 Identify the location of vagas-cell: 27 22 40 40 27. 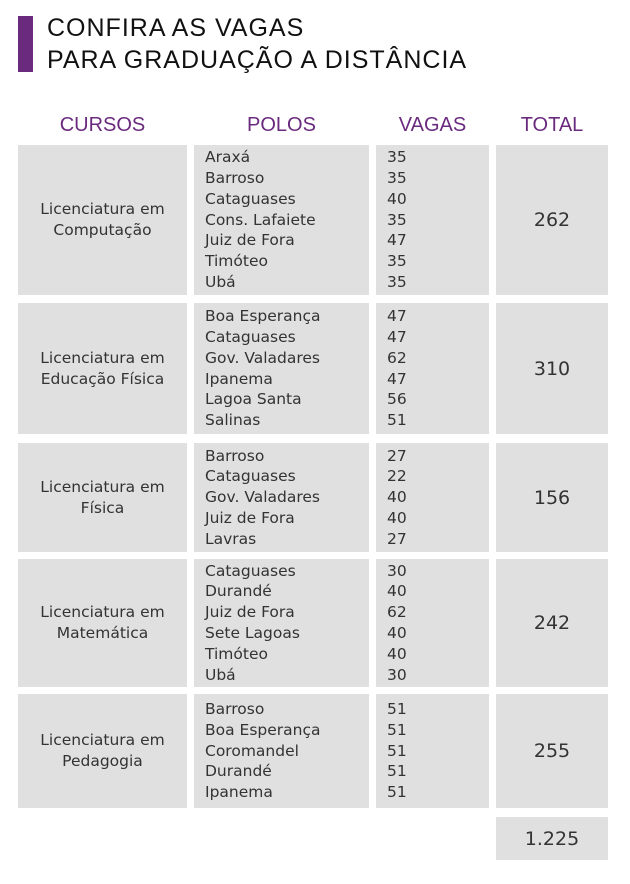
(432, 497).